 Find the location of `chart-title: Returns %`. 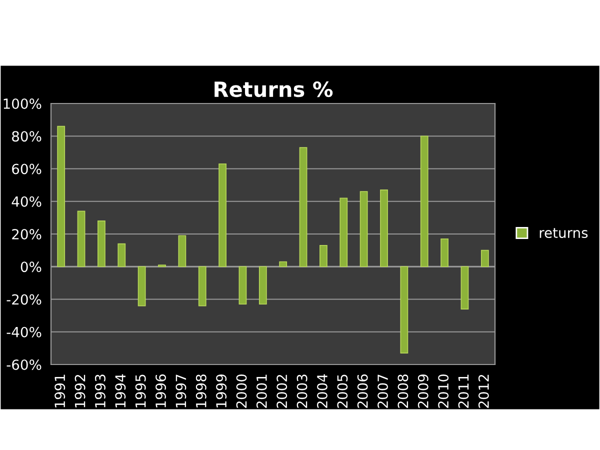

chart-title: Returns % is located at coordinates (273, 89).